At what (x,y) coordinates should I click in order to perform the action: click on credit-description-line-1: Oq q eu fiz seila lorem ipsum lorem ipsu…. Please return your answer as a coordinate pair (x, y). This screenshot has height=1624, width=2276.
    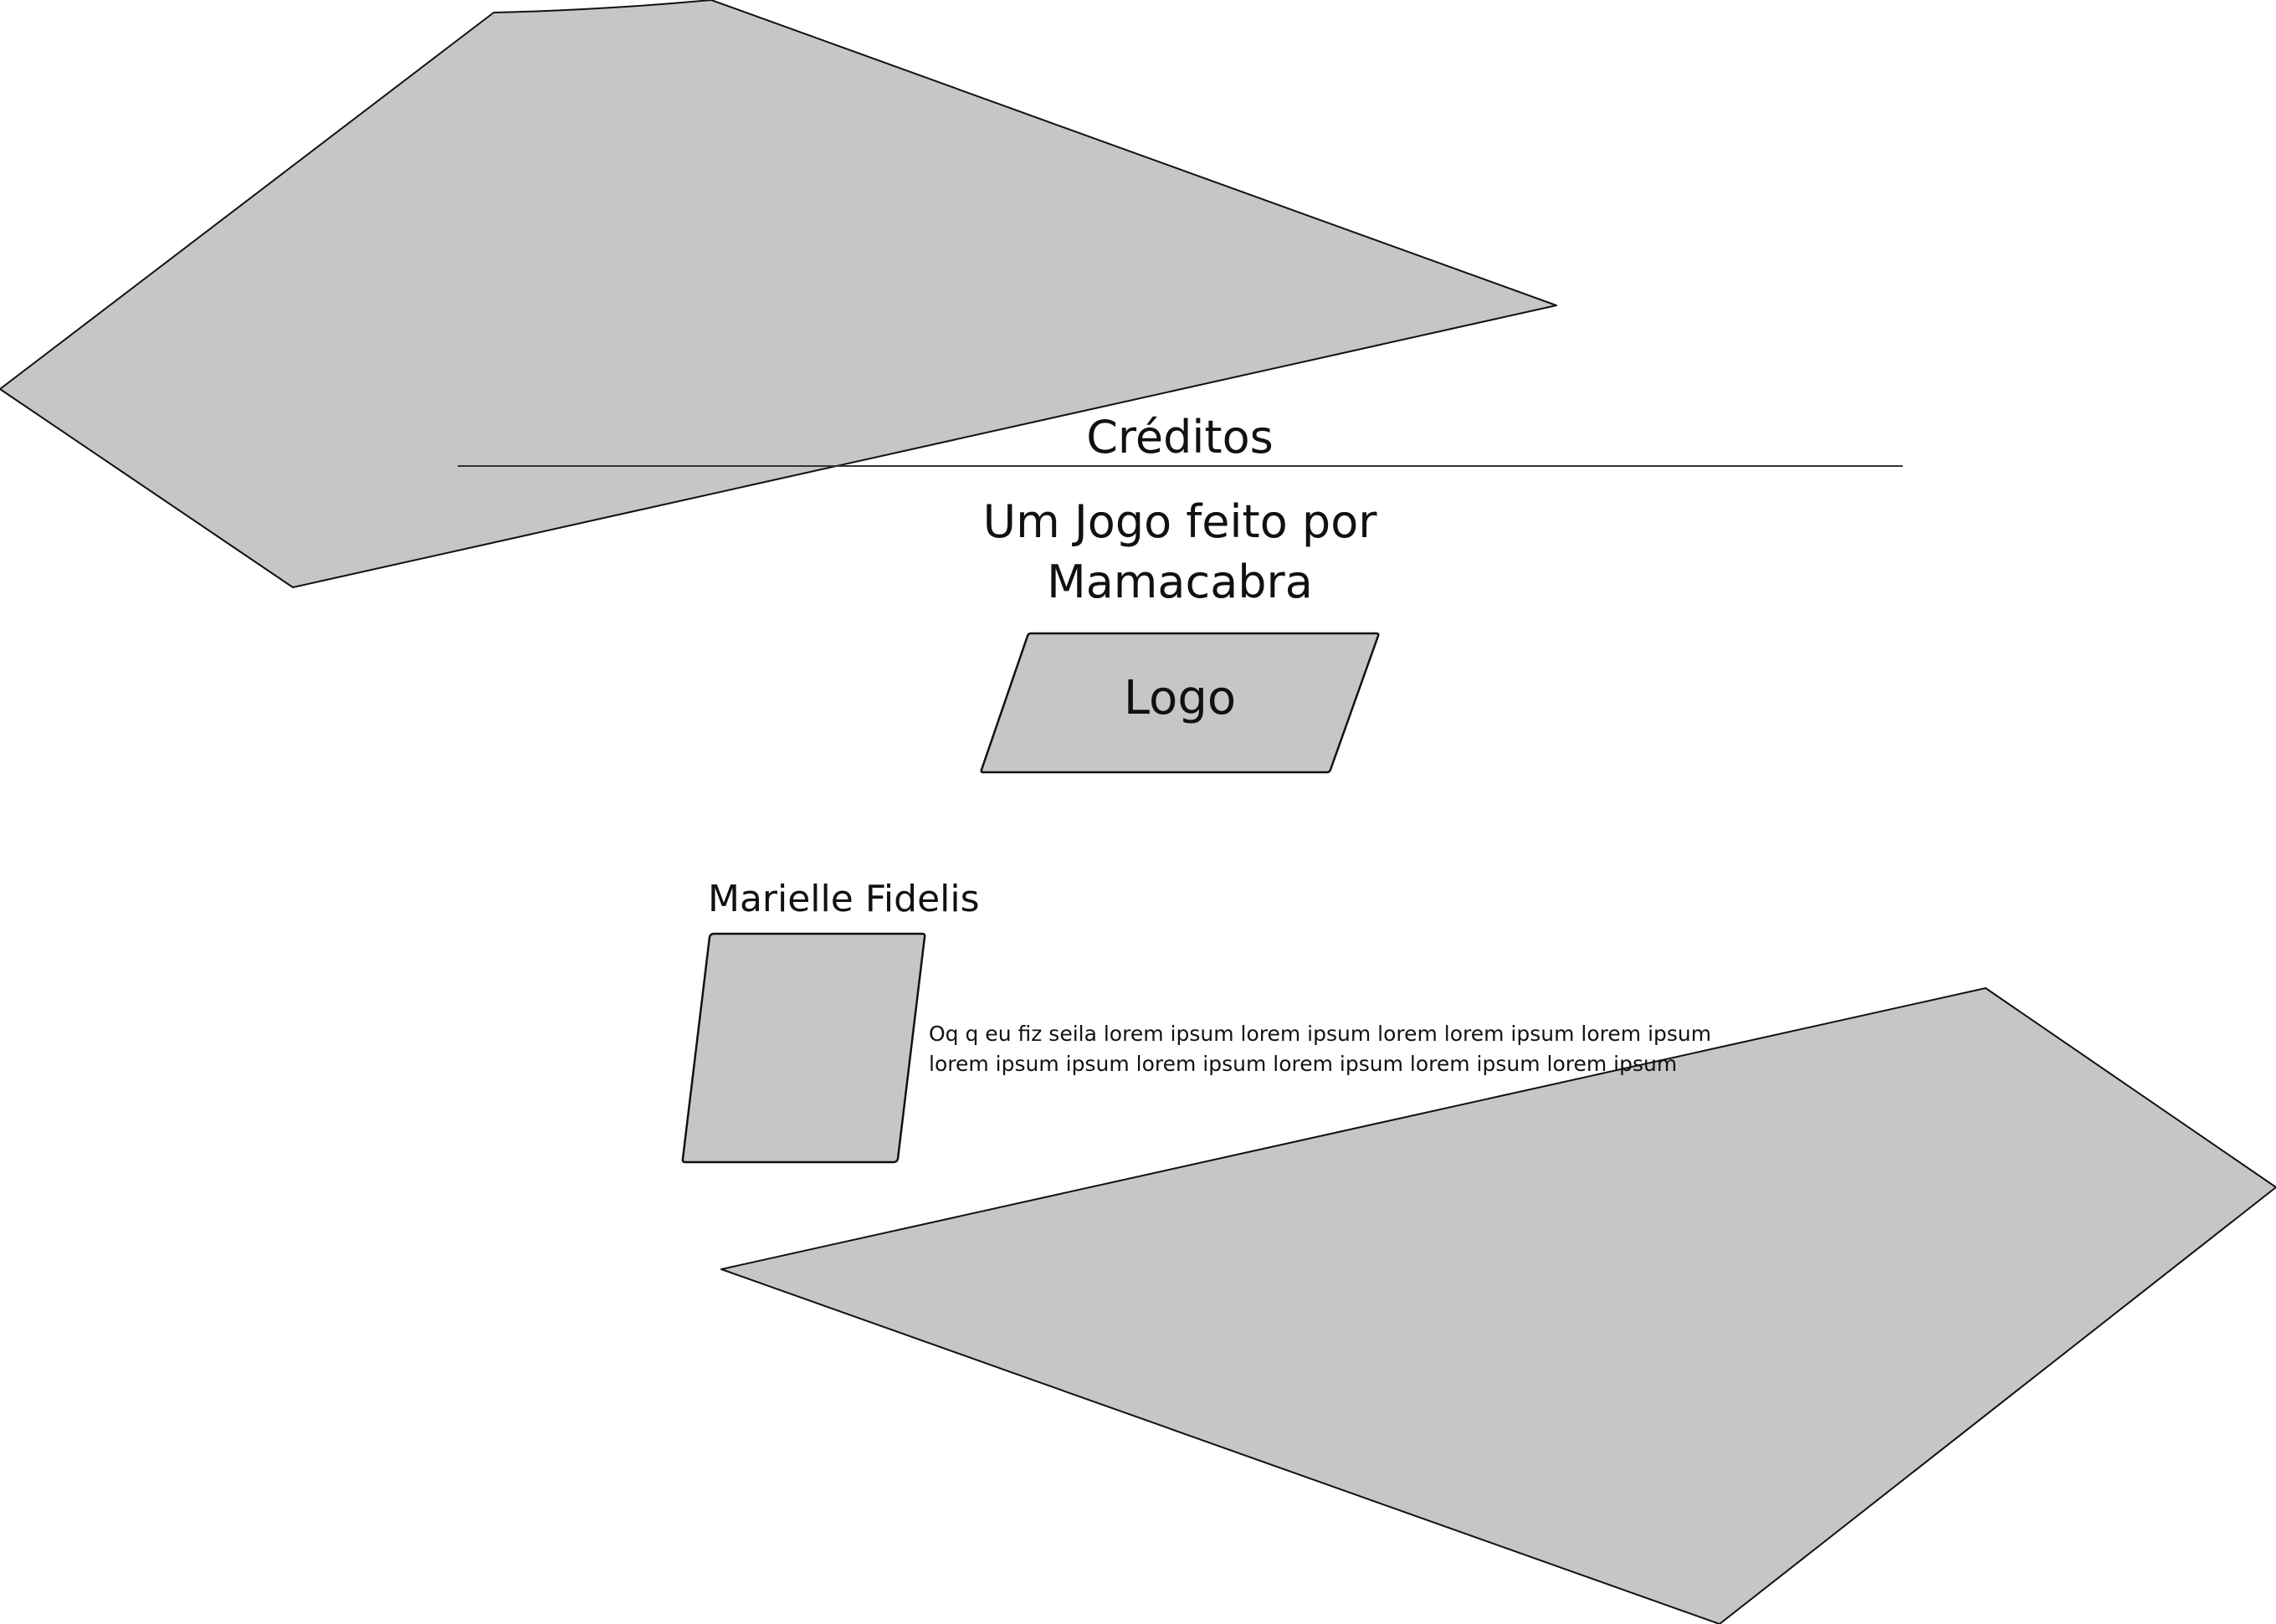
    Looking at the image, I should click on (1321, 1034).